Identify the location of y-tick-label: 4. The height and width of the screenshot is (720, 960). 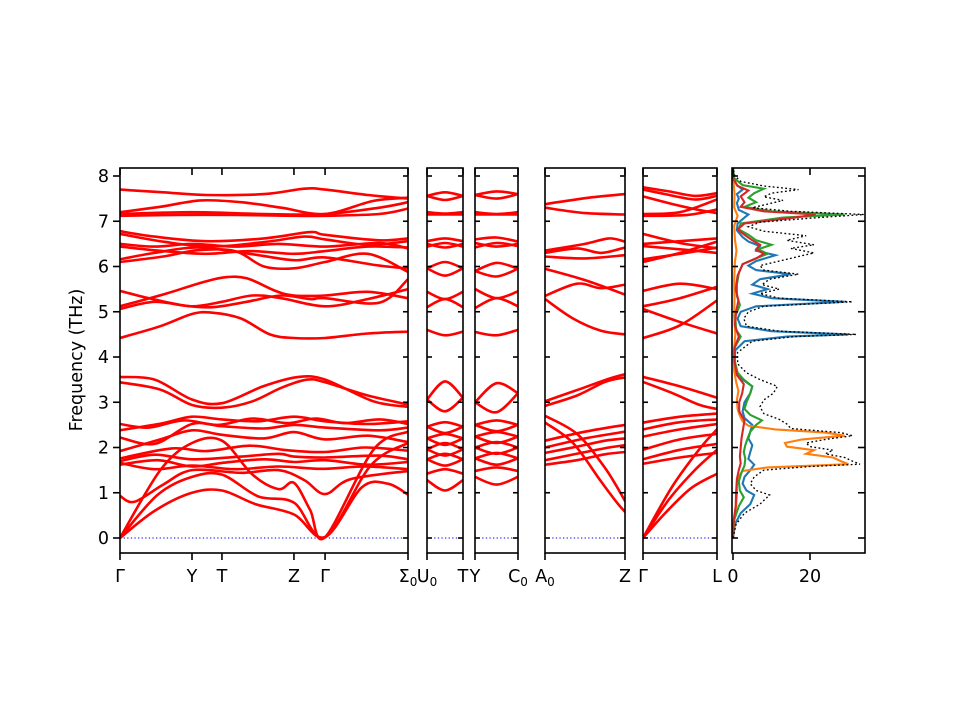
(103, 358).